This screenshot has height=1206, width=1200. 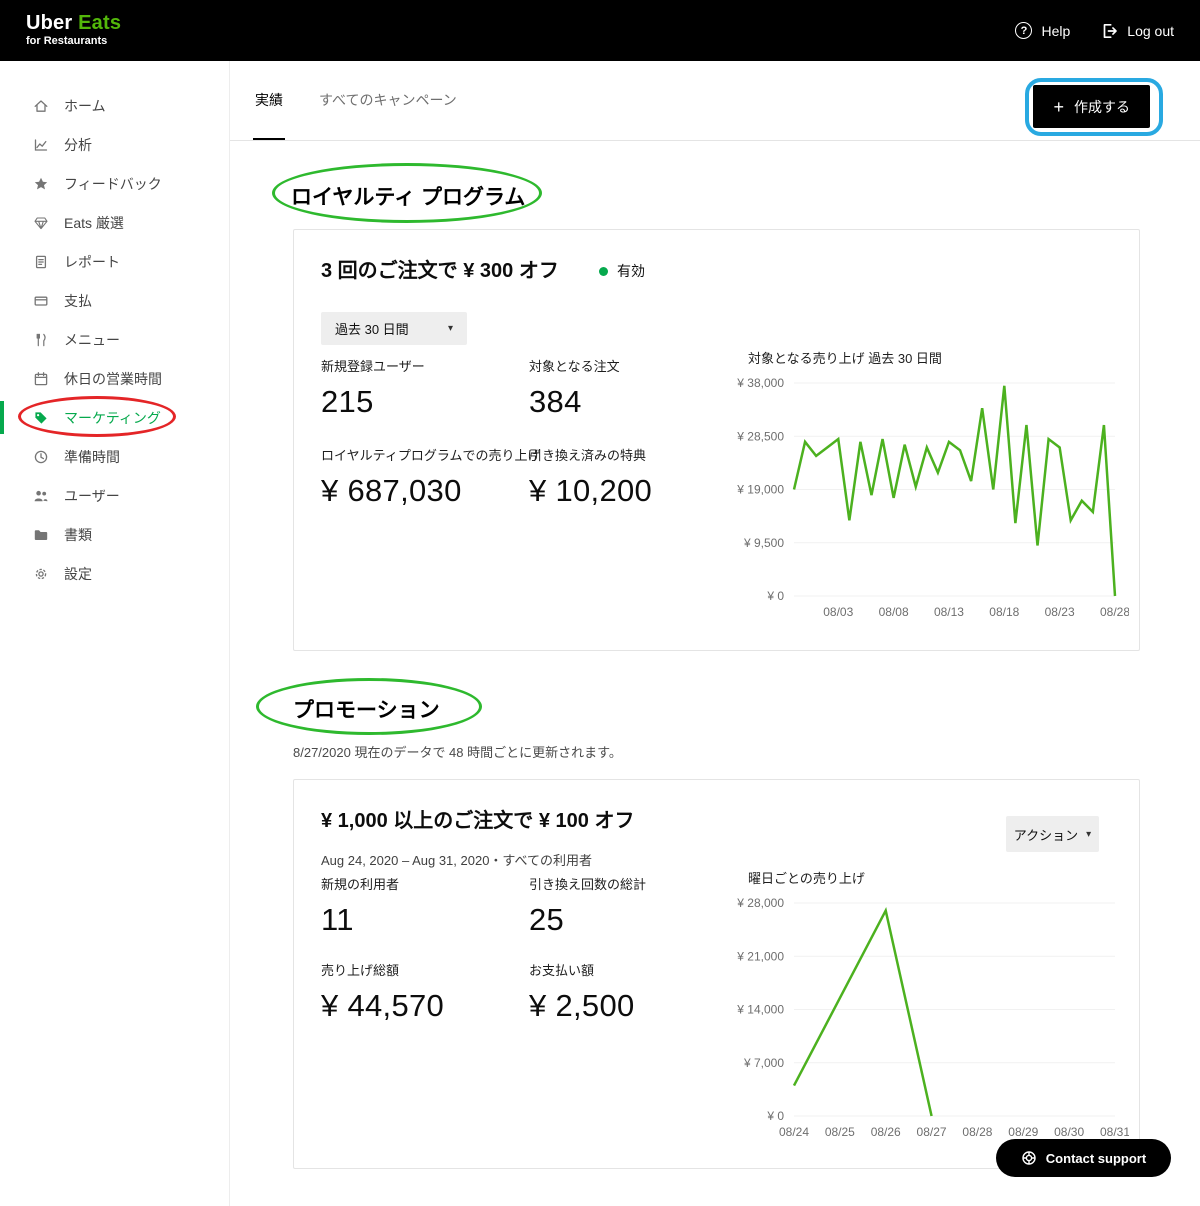 What do you see at coordinates (78, 573) in the screenshot?
I see `sidebar-item-label: 設定` at bounding box center [78, 573].